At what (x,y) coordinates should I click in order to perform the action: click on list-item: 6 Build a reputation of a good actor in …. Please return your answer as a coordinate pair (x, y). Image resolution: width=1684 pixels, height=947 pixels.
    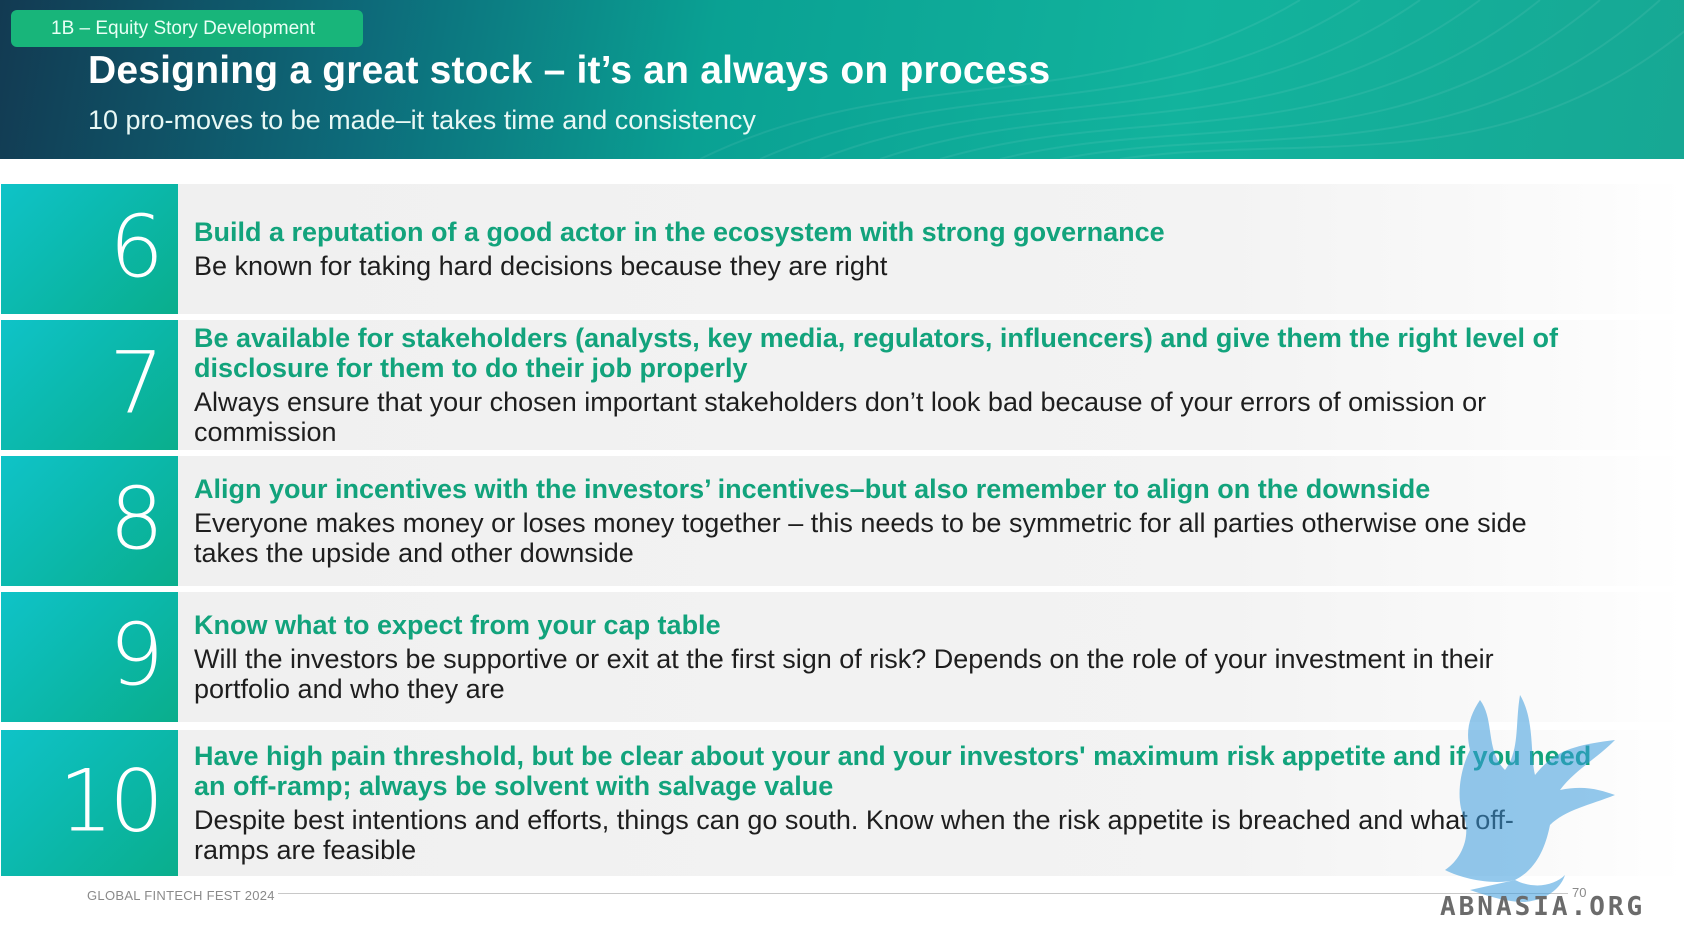
    Looking at the image, I should click on (842, 249).